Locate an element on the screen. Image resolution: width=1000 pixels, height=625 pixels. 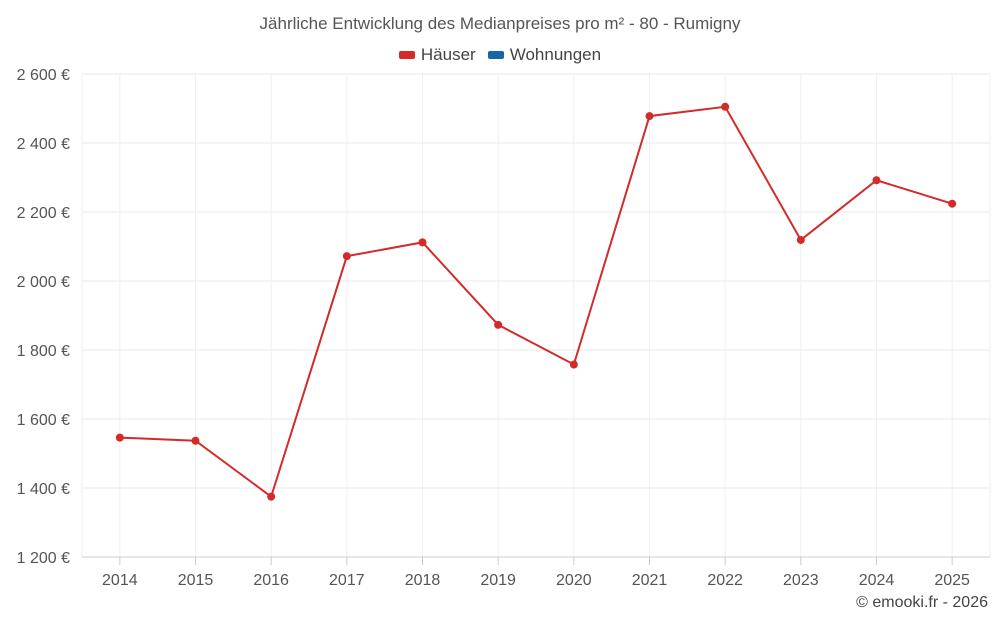
y-tick-label: 1 400 € is located at coordinates (43, 489).